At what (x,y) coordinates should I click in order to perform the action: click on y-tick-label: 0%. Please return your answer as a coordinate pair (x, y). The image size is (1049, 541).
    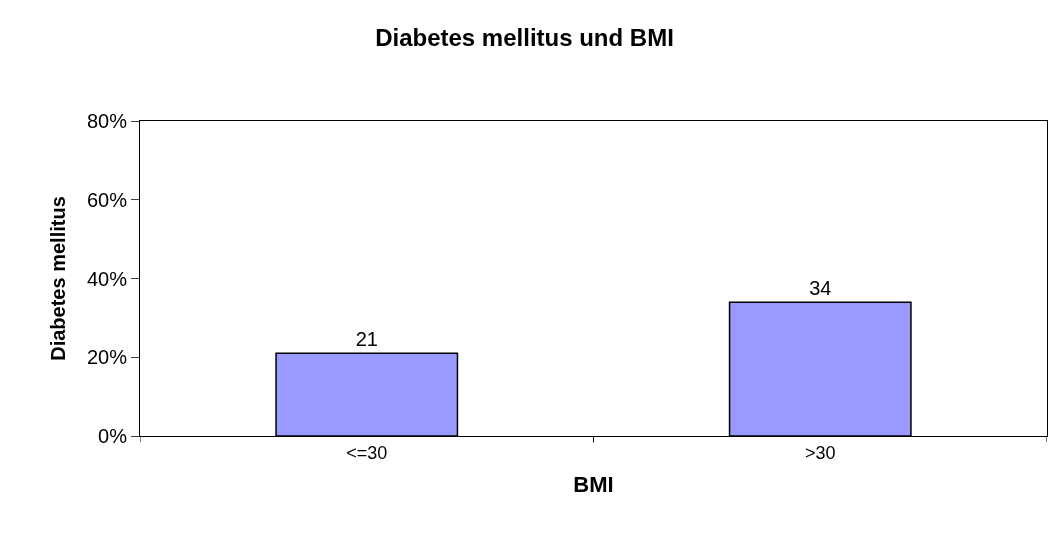
    Looking at the image, I should click on (113, 436).